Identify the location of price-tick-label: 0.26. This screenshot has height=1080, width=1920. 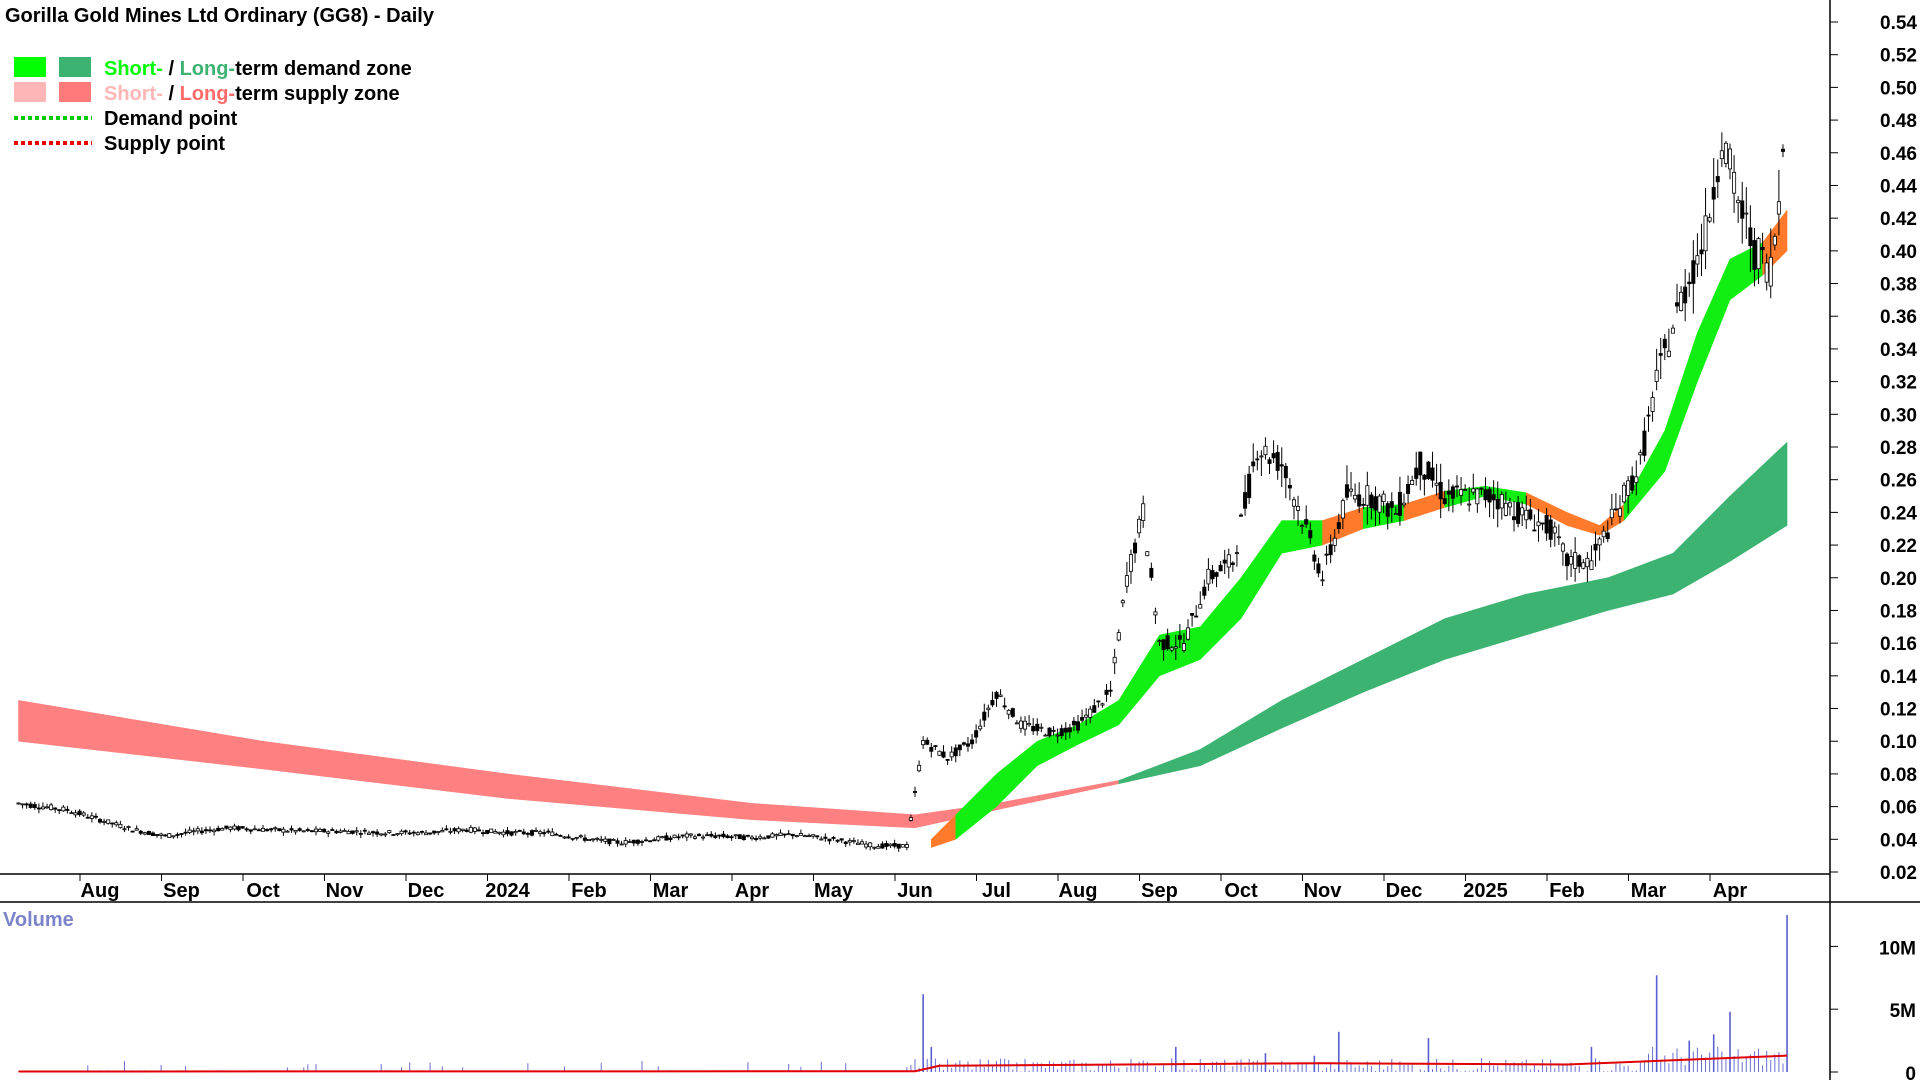
(1898, 481).